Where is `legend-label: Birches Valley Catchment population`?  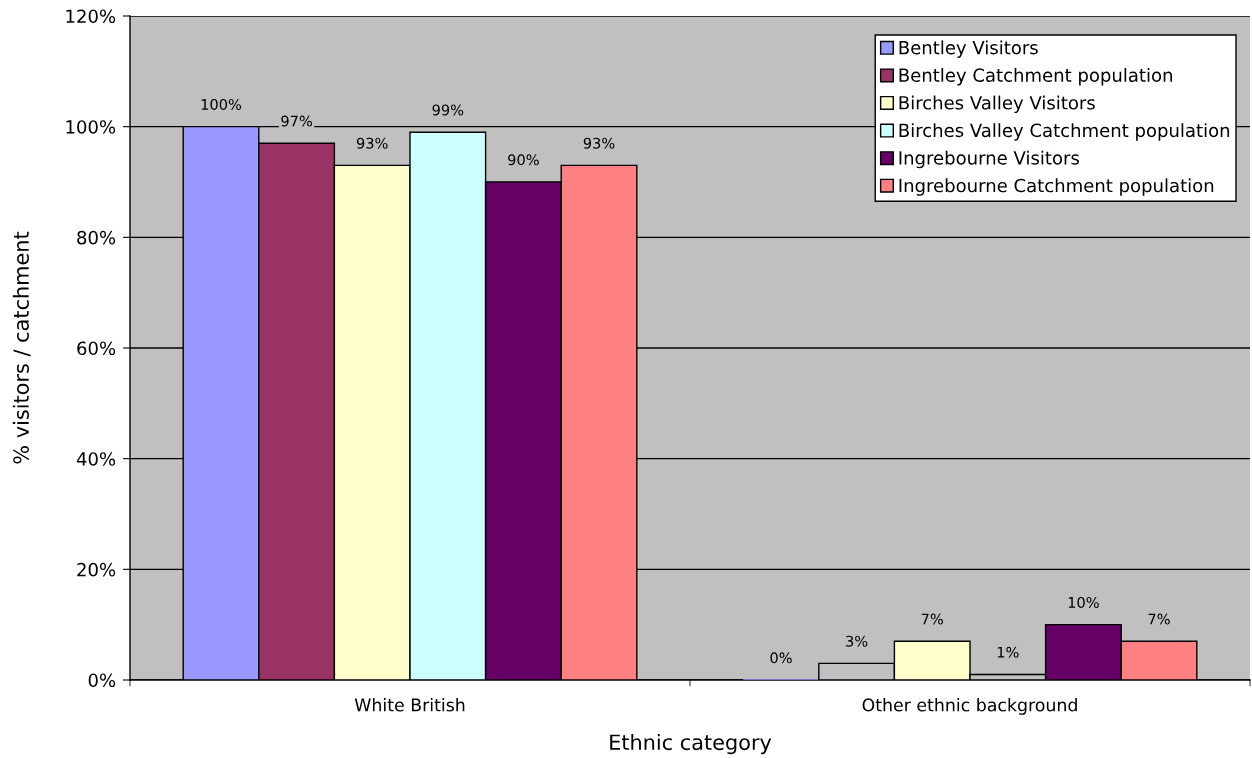 legend-label: Birches Valley Catchment population is located at coordinates (1064, 132).